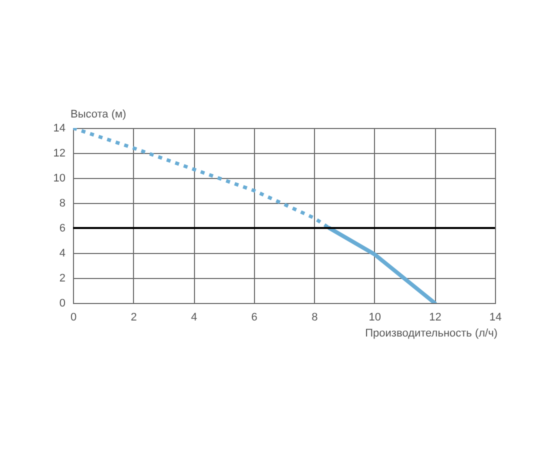  Describe the element at coordinates (315, 318) in the screenshot. I see `x-tick-label: 8` at that location.